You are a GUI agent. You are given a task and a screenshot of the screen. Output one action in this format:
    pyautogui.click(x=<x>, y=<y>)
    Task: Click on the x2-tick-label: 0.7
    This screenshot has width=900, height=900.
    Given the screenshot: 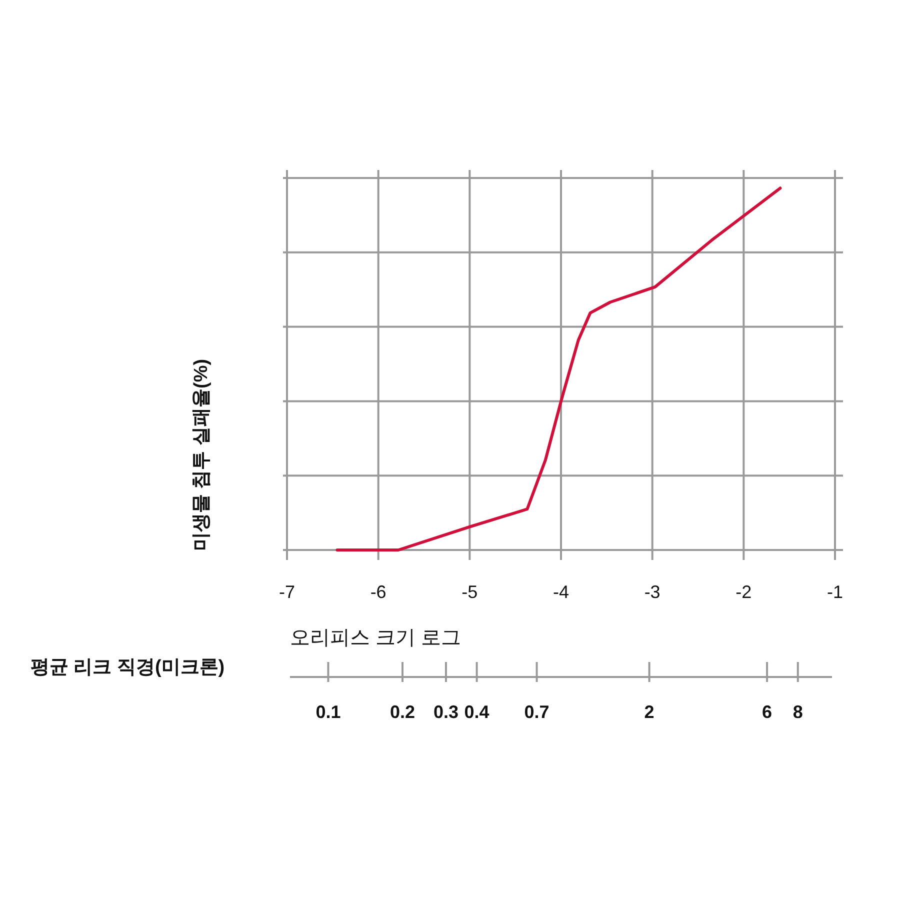 What is the action you would take?
    pyautogui.click(x=537, y=712)
    